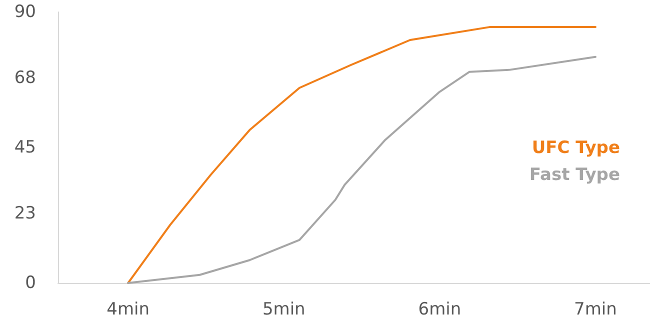  Describe the element at coordinates (284, 310) in the screenshot. I see `x-tick-label: 5min` at that location.